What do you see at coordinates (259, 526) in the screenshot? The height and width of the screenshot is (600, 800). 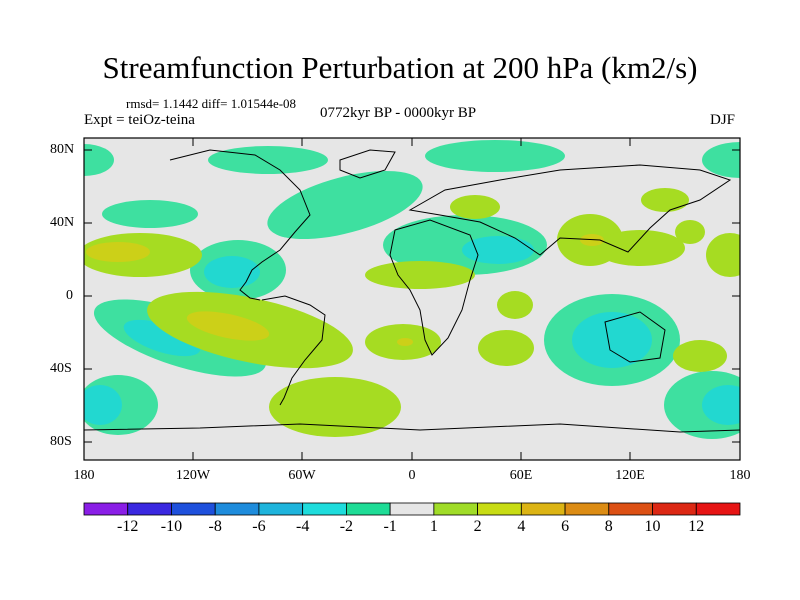 I see `colorbar-label: -6` at bounding box center [259, 526].